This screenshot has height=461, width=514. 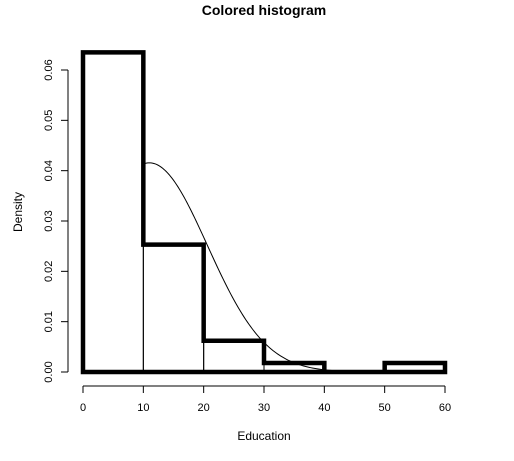 I want to click on x-tick-label: 40, so click(x=324, y=408).